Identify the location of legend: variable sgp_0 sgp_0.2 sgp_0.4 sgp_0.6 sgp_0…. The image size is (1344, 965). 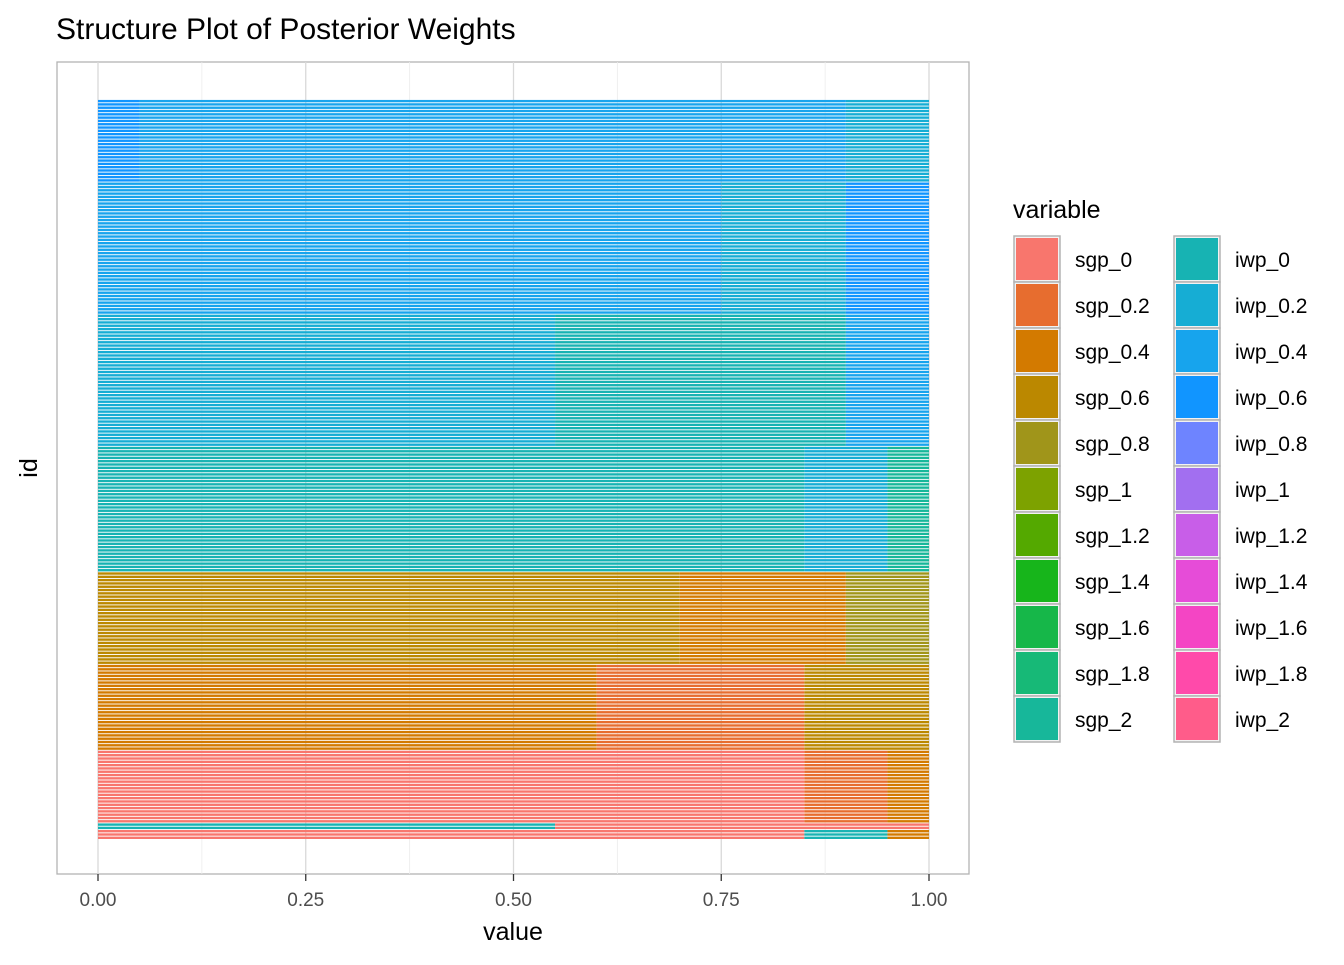
(1160, 469).